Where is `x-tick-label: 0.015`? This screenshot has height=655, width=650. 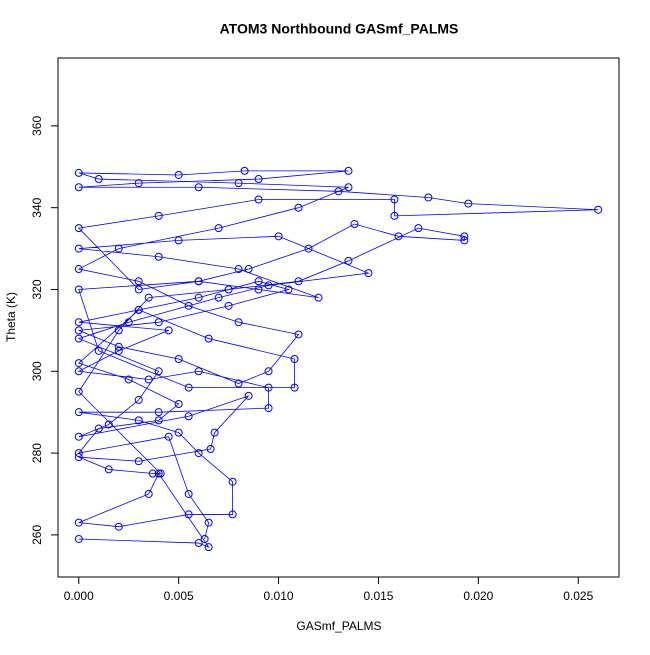
x-tick-label: 0.015 is located at coordinates (378, 596).